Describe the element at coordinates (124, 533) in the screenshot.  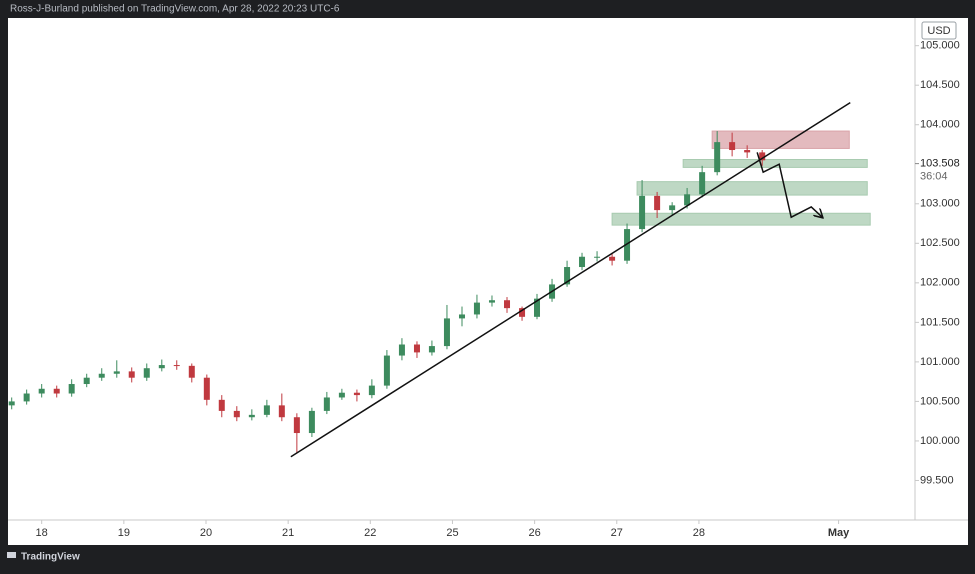
I see `x-tick-label: 19` at that location.